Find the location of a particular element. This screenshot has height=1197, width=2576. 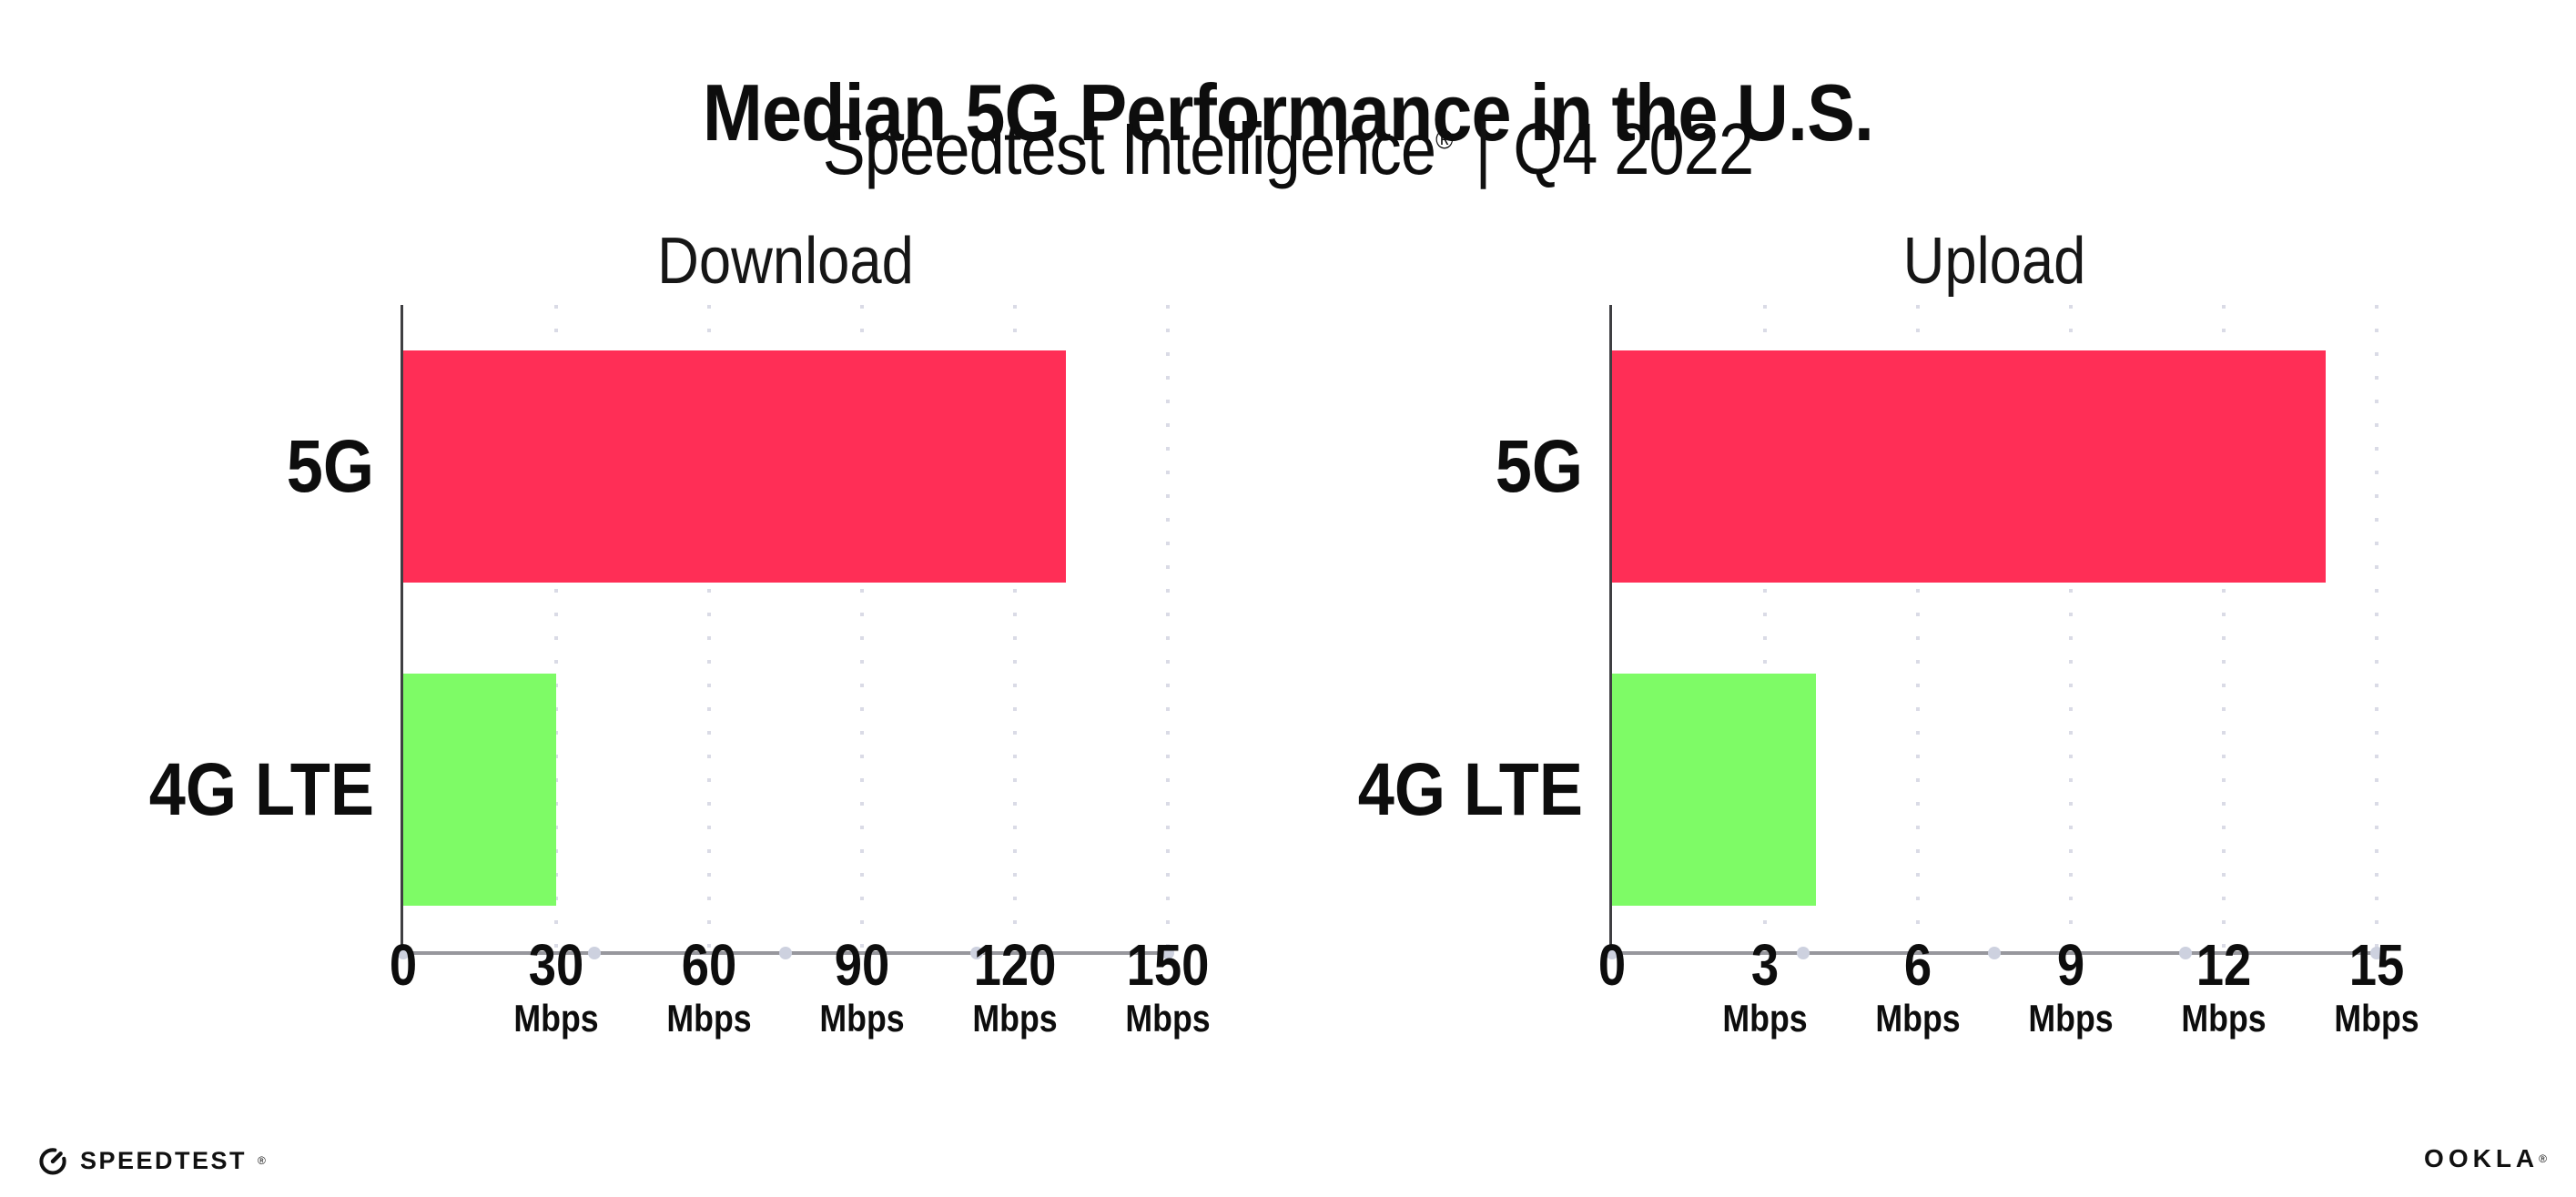

tick-value: 9 is located at coordinates (2070, 965).